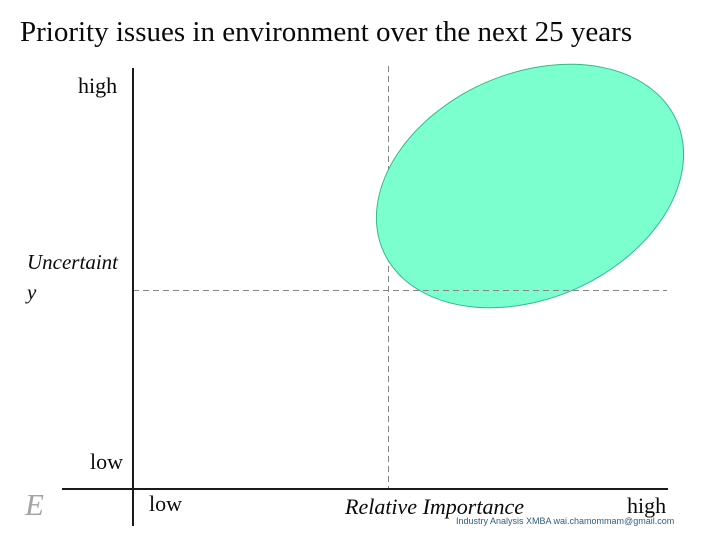 This screenshot has width=720, height=540. What do you see at coordinates (133, 297) in the screenshot?
I see `y-axis-line` at bounding box center [133, 297].